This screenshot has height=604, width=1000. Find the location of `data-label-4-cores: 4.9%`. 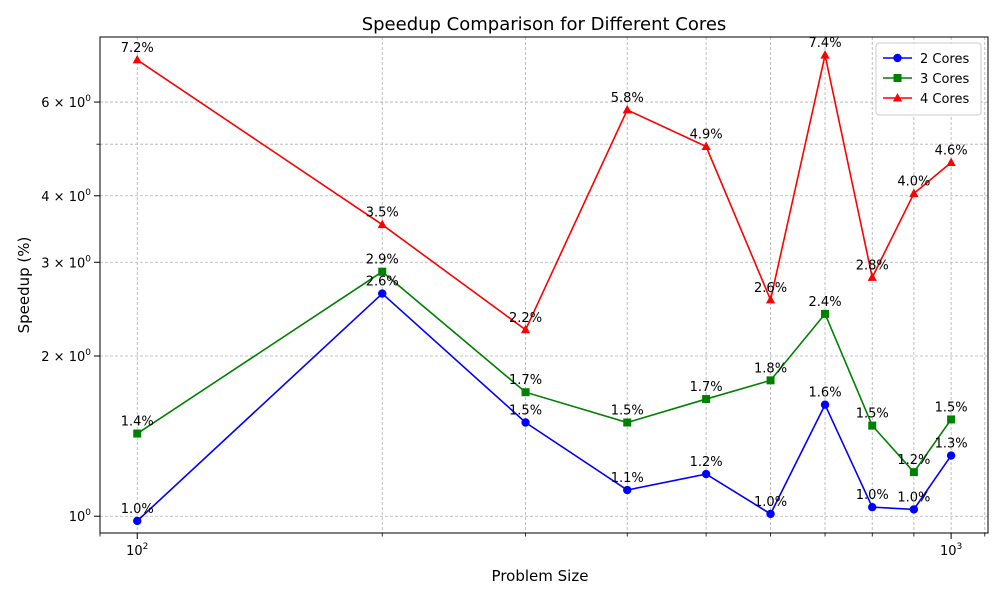

data-label-4-cores: 4.9% is located at coordinates (706, 135).